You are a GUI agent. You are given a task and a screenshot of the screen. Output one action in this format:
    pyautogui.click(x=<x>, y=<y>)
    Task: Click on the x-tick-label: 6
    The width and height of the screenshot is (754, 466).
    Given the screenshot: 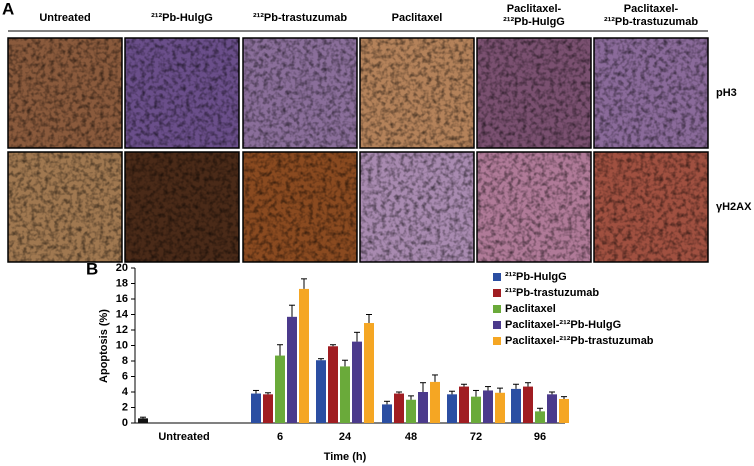 What is the action you would take?
    pyautogui.click(x=280, y=437)
    